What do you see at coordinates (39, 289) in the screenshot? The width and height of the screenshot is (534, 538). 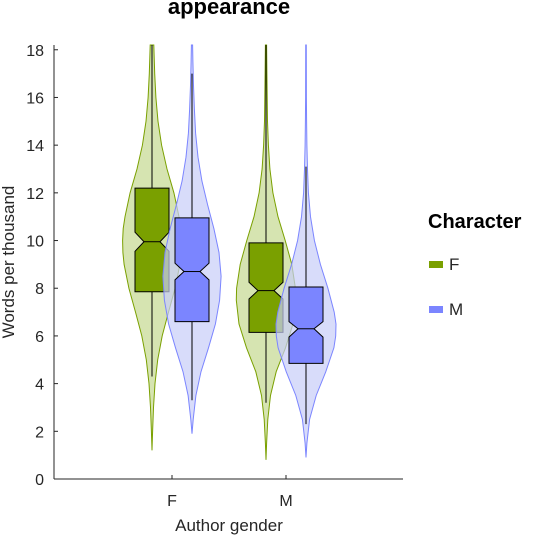 I see `y-tick-label: 8` at bounding box center [39, 289].